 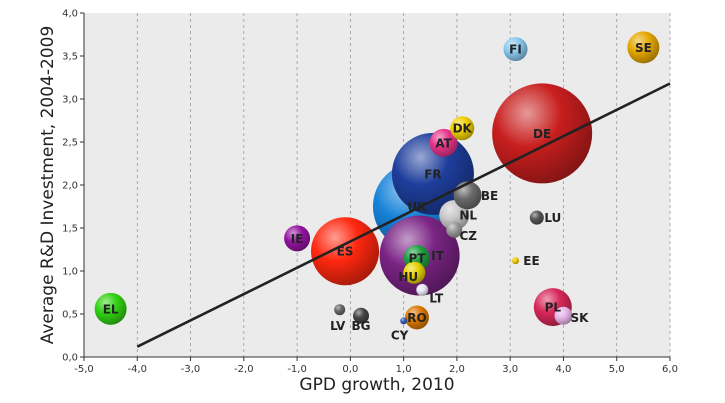 What do you see at coordinates (467, 195) in the screenshot?
I see `bubble-be` at bounding box center [467, 195].